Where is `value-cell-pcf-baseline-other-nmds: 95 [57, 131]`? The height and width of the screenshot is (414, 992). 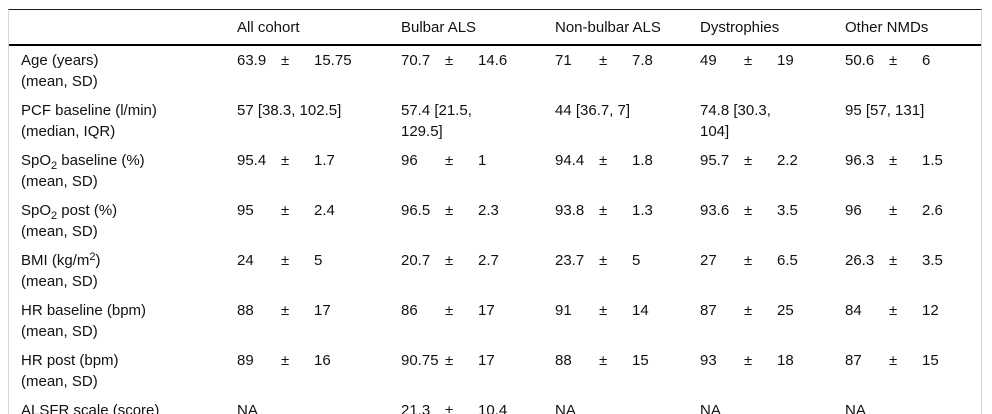
value-cell-pcf-baseline-other-nmds: 95 [57, 131] is located at coordinates (913, 121).